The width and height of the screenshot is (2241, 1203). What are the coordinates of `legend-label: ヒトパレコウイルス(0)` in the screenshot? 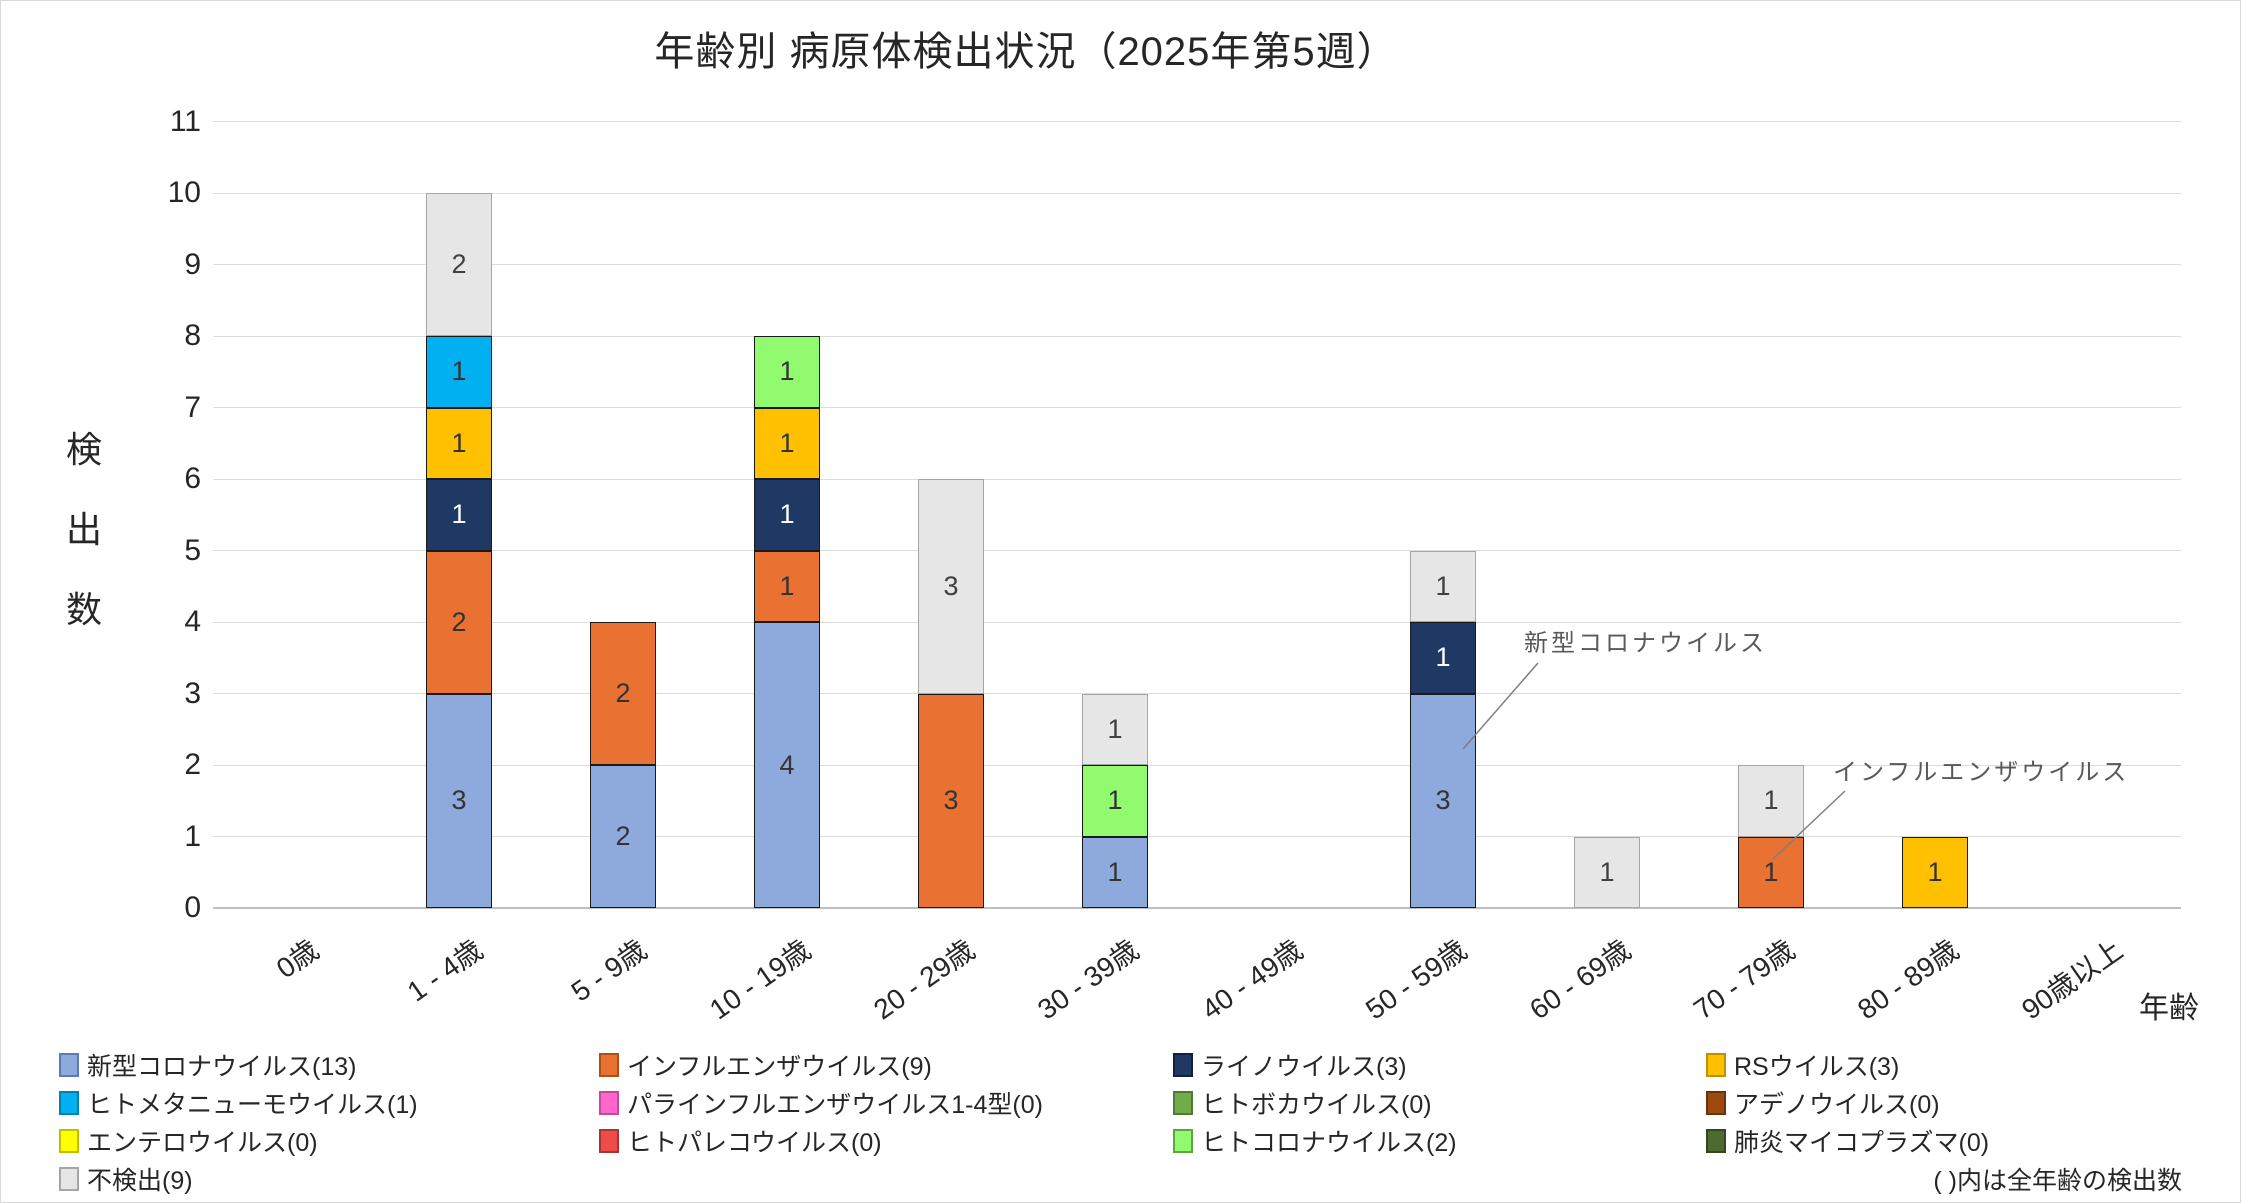 It's located at (754, 1143).